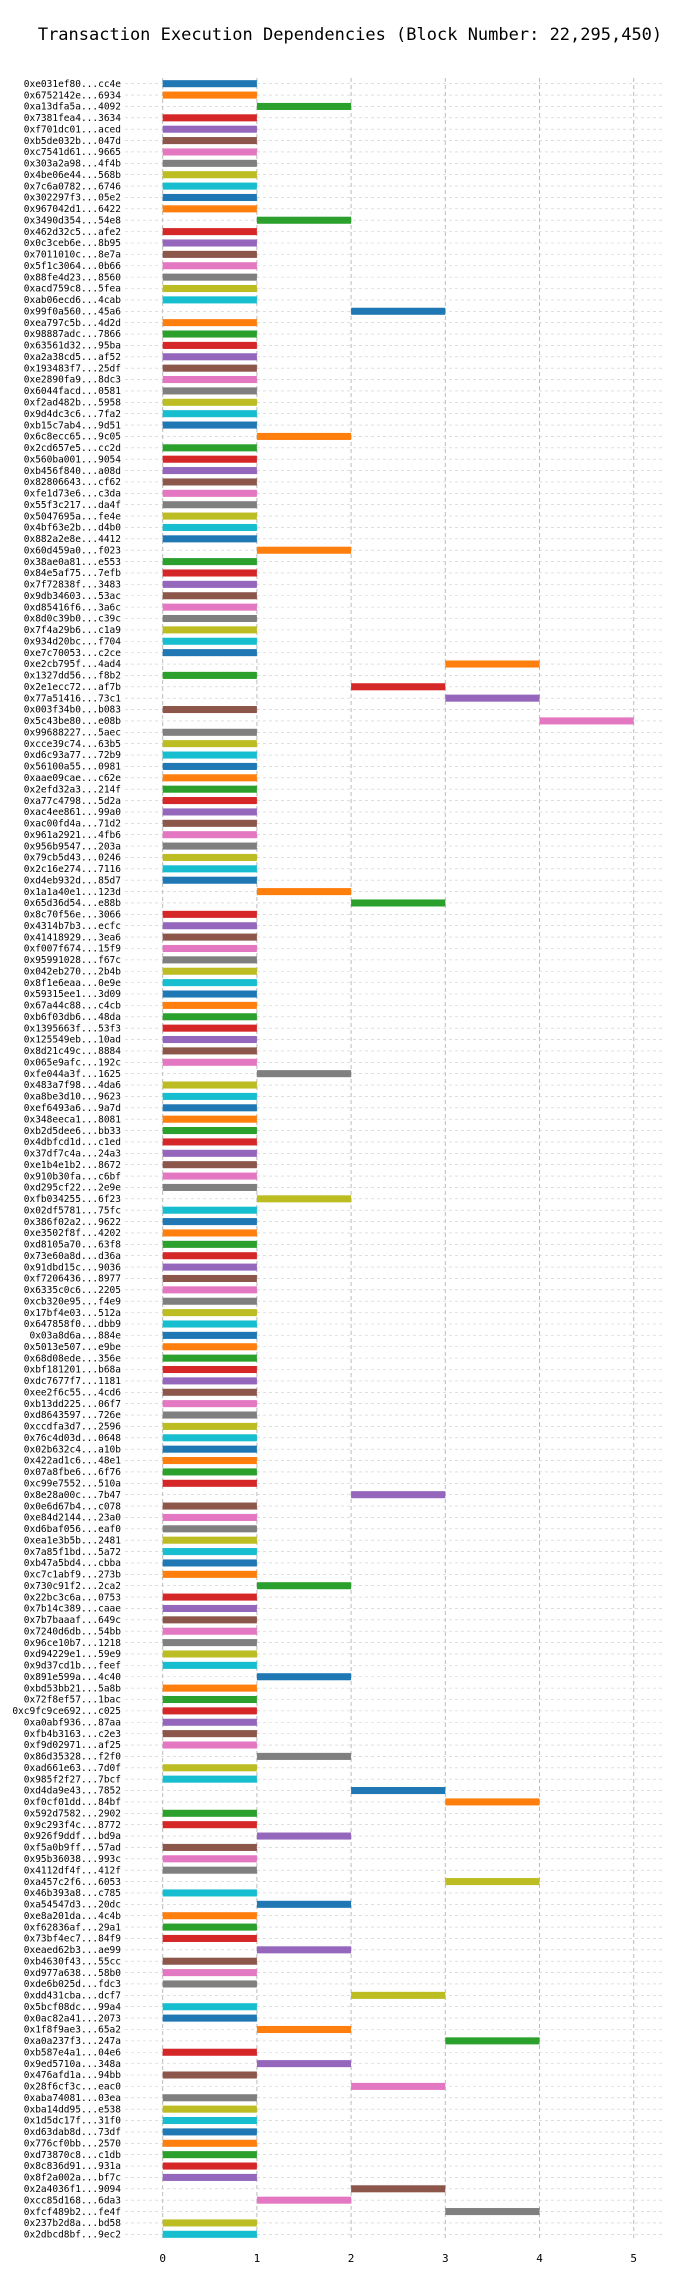 The image size is (700, 2280). What do you see at coordinates (73, 937) in the screenshot?
I see `transaction-label: 0x41418929...3ea6` at bounding box center [73, 937].